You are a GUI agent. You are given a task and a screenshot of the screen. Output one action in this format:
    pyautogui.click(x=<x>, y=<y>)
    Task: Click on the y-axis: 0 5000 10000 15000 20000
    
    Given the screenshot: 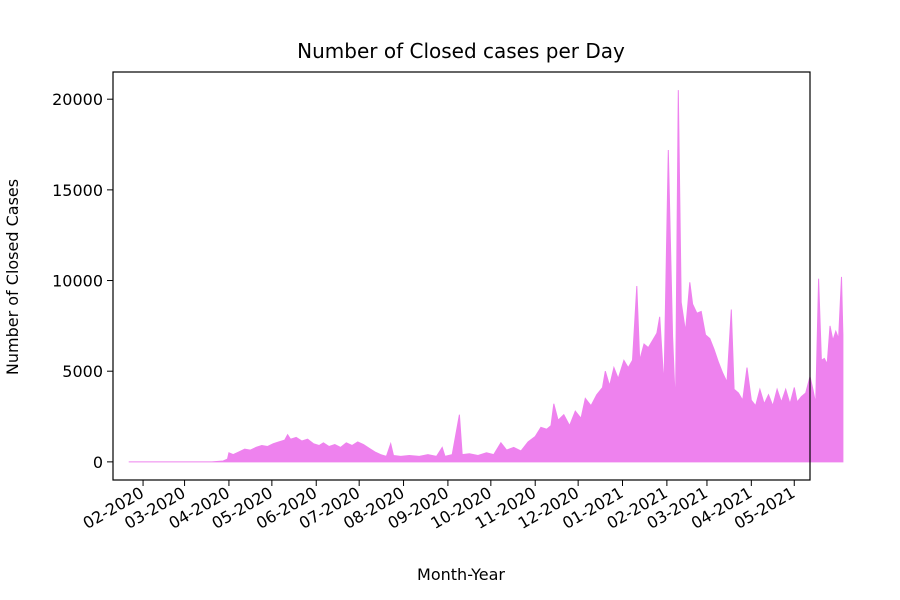 What is the action you would take?
    pyautogui.click(x=82, y=281)
    